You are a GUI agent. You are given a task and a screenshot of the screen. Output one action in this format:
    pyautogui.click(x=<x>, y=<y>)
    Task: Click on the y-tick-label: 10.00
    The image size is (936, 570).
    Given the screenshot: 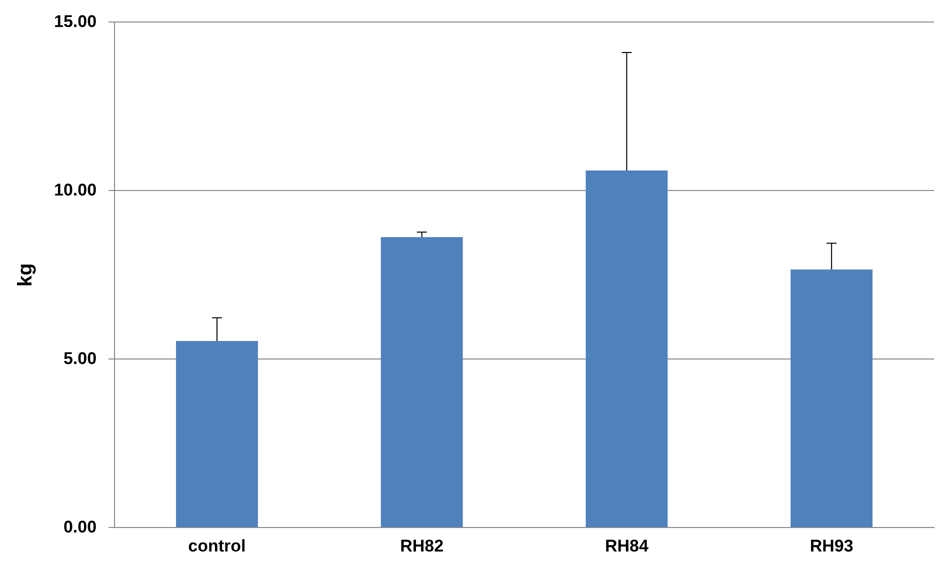 What is the action you would take?
    pyautogui.click(x=75, y=190)
    